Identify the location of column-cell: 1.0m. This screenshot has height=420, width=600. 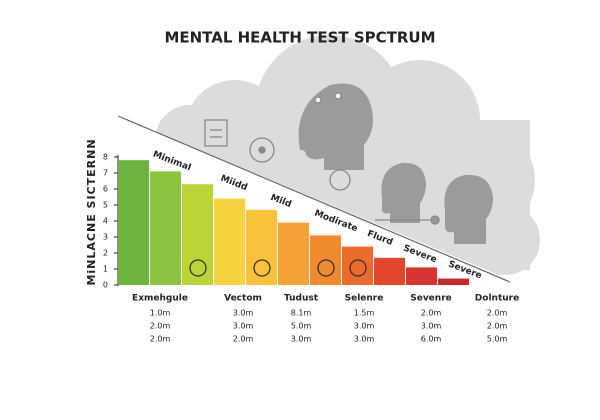
(160, 313).